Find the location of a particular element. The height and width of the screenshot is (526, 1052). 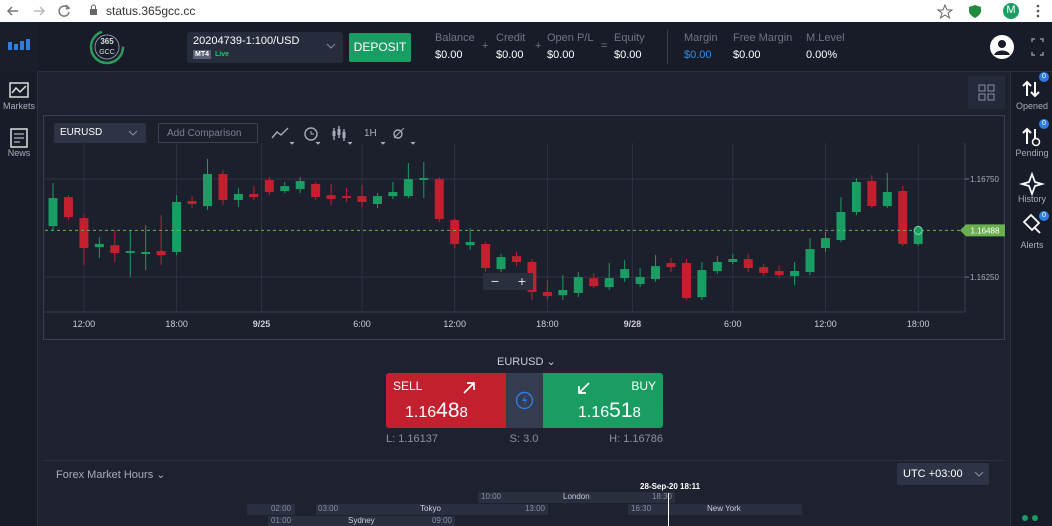

one-click-toggle is located at coordinates (524, 400).